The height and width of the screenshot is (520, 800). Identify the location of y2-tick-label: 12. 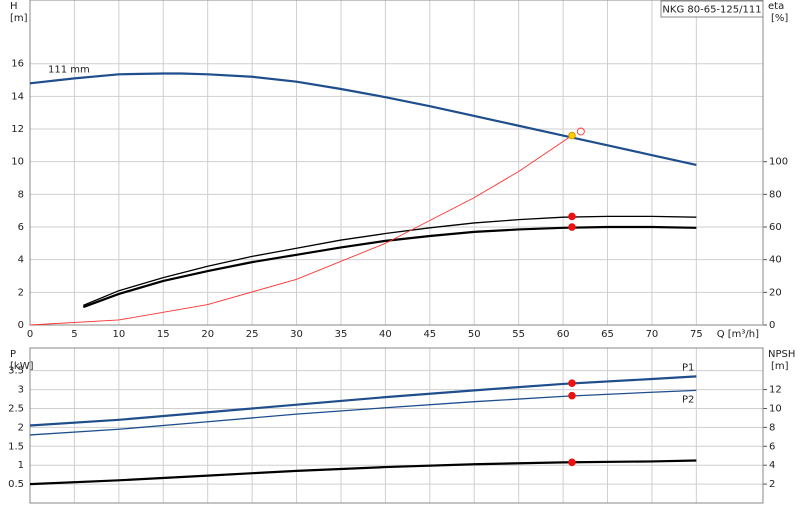
(775, 390).